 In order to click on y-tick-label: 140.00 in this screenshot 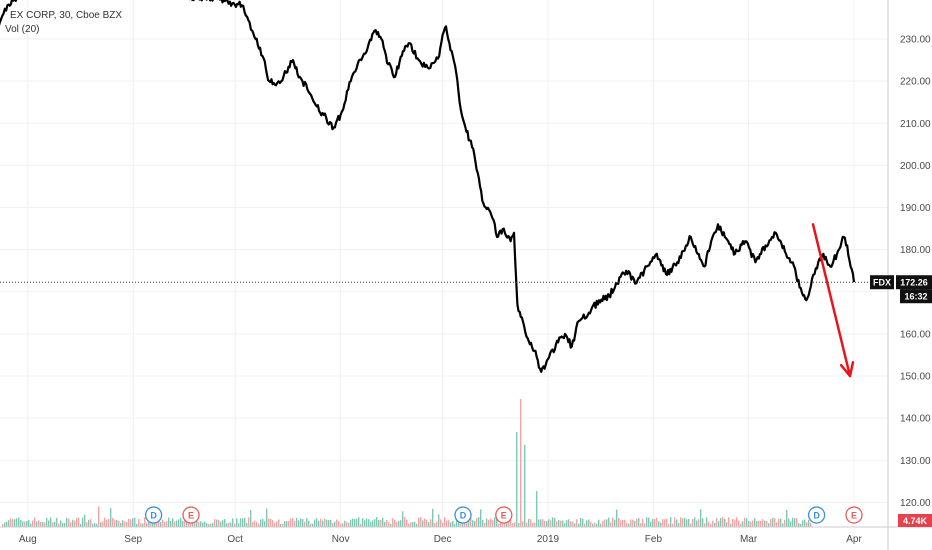, I will do `click(915, 419)`.